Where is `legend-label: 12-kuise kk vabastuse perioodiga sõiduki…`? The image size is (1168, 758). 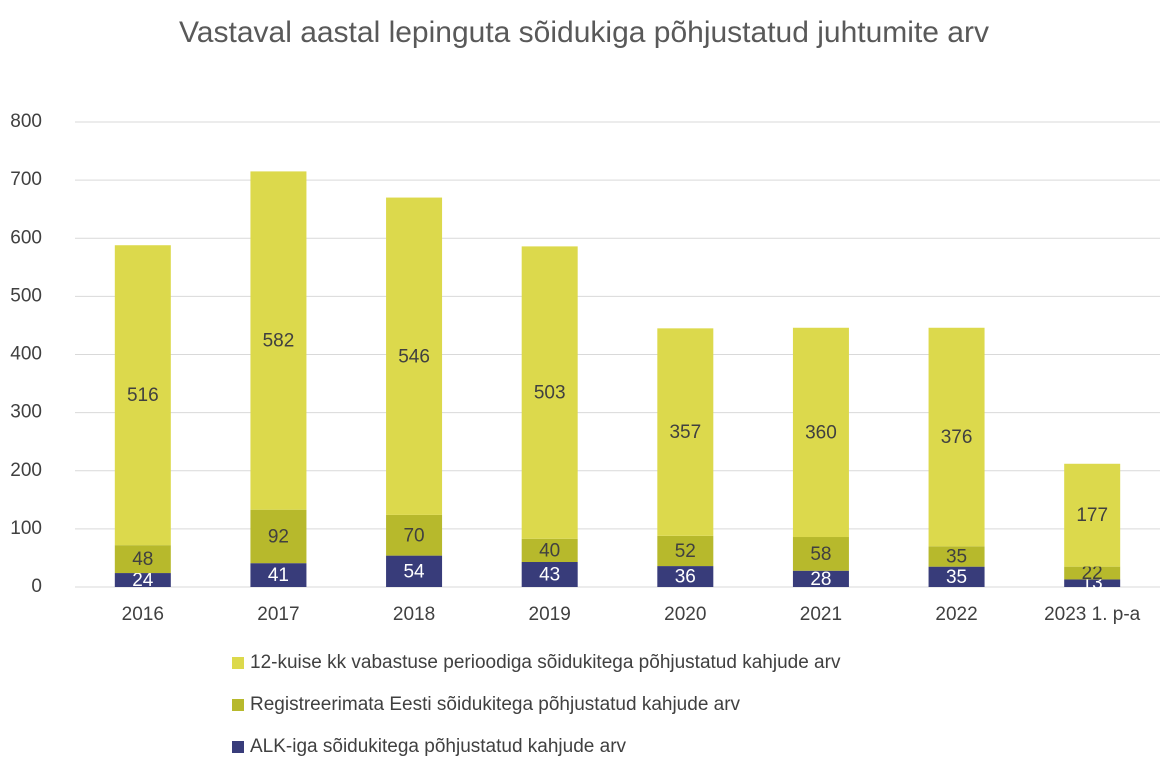
legend-label: 12-kuise kk vabastuse perioodiga sõiduki… is located at coordinates (545, 662).